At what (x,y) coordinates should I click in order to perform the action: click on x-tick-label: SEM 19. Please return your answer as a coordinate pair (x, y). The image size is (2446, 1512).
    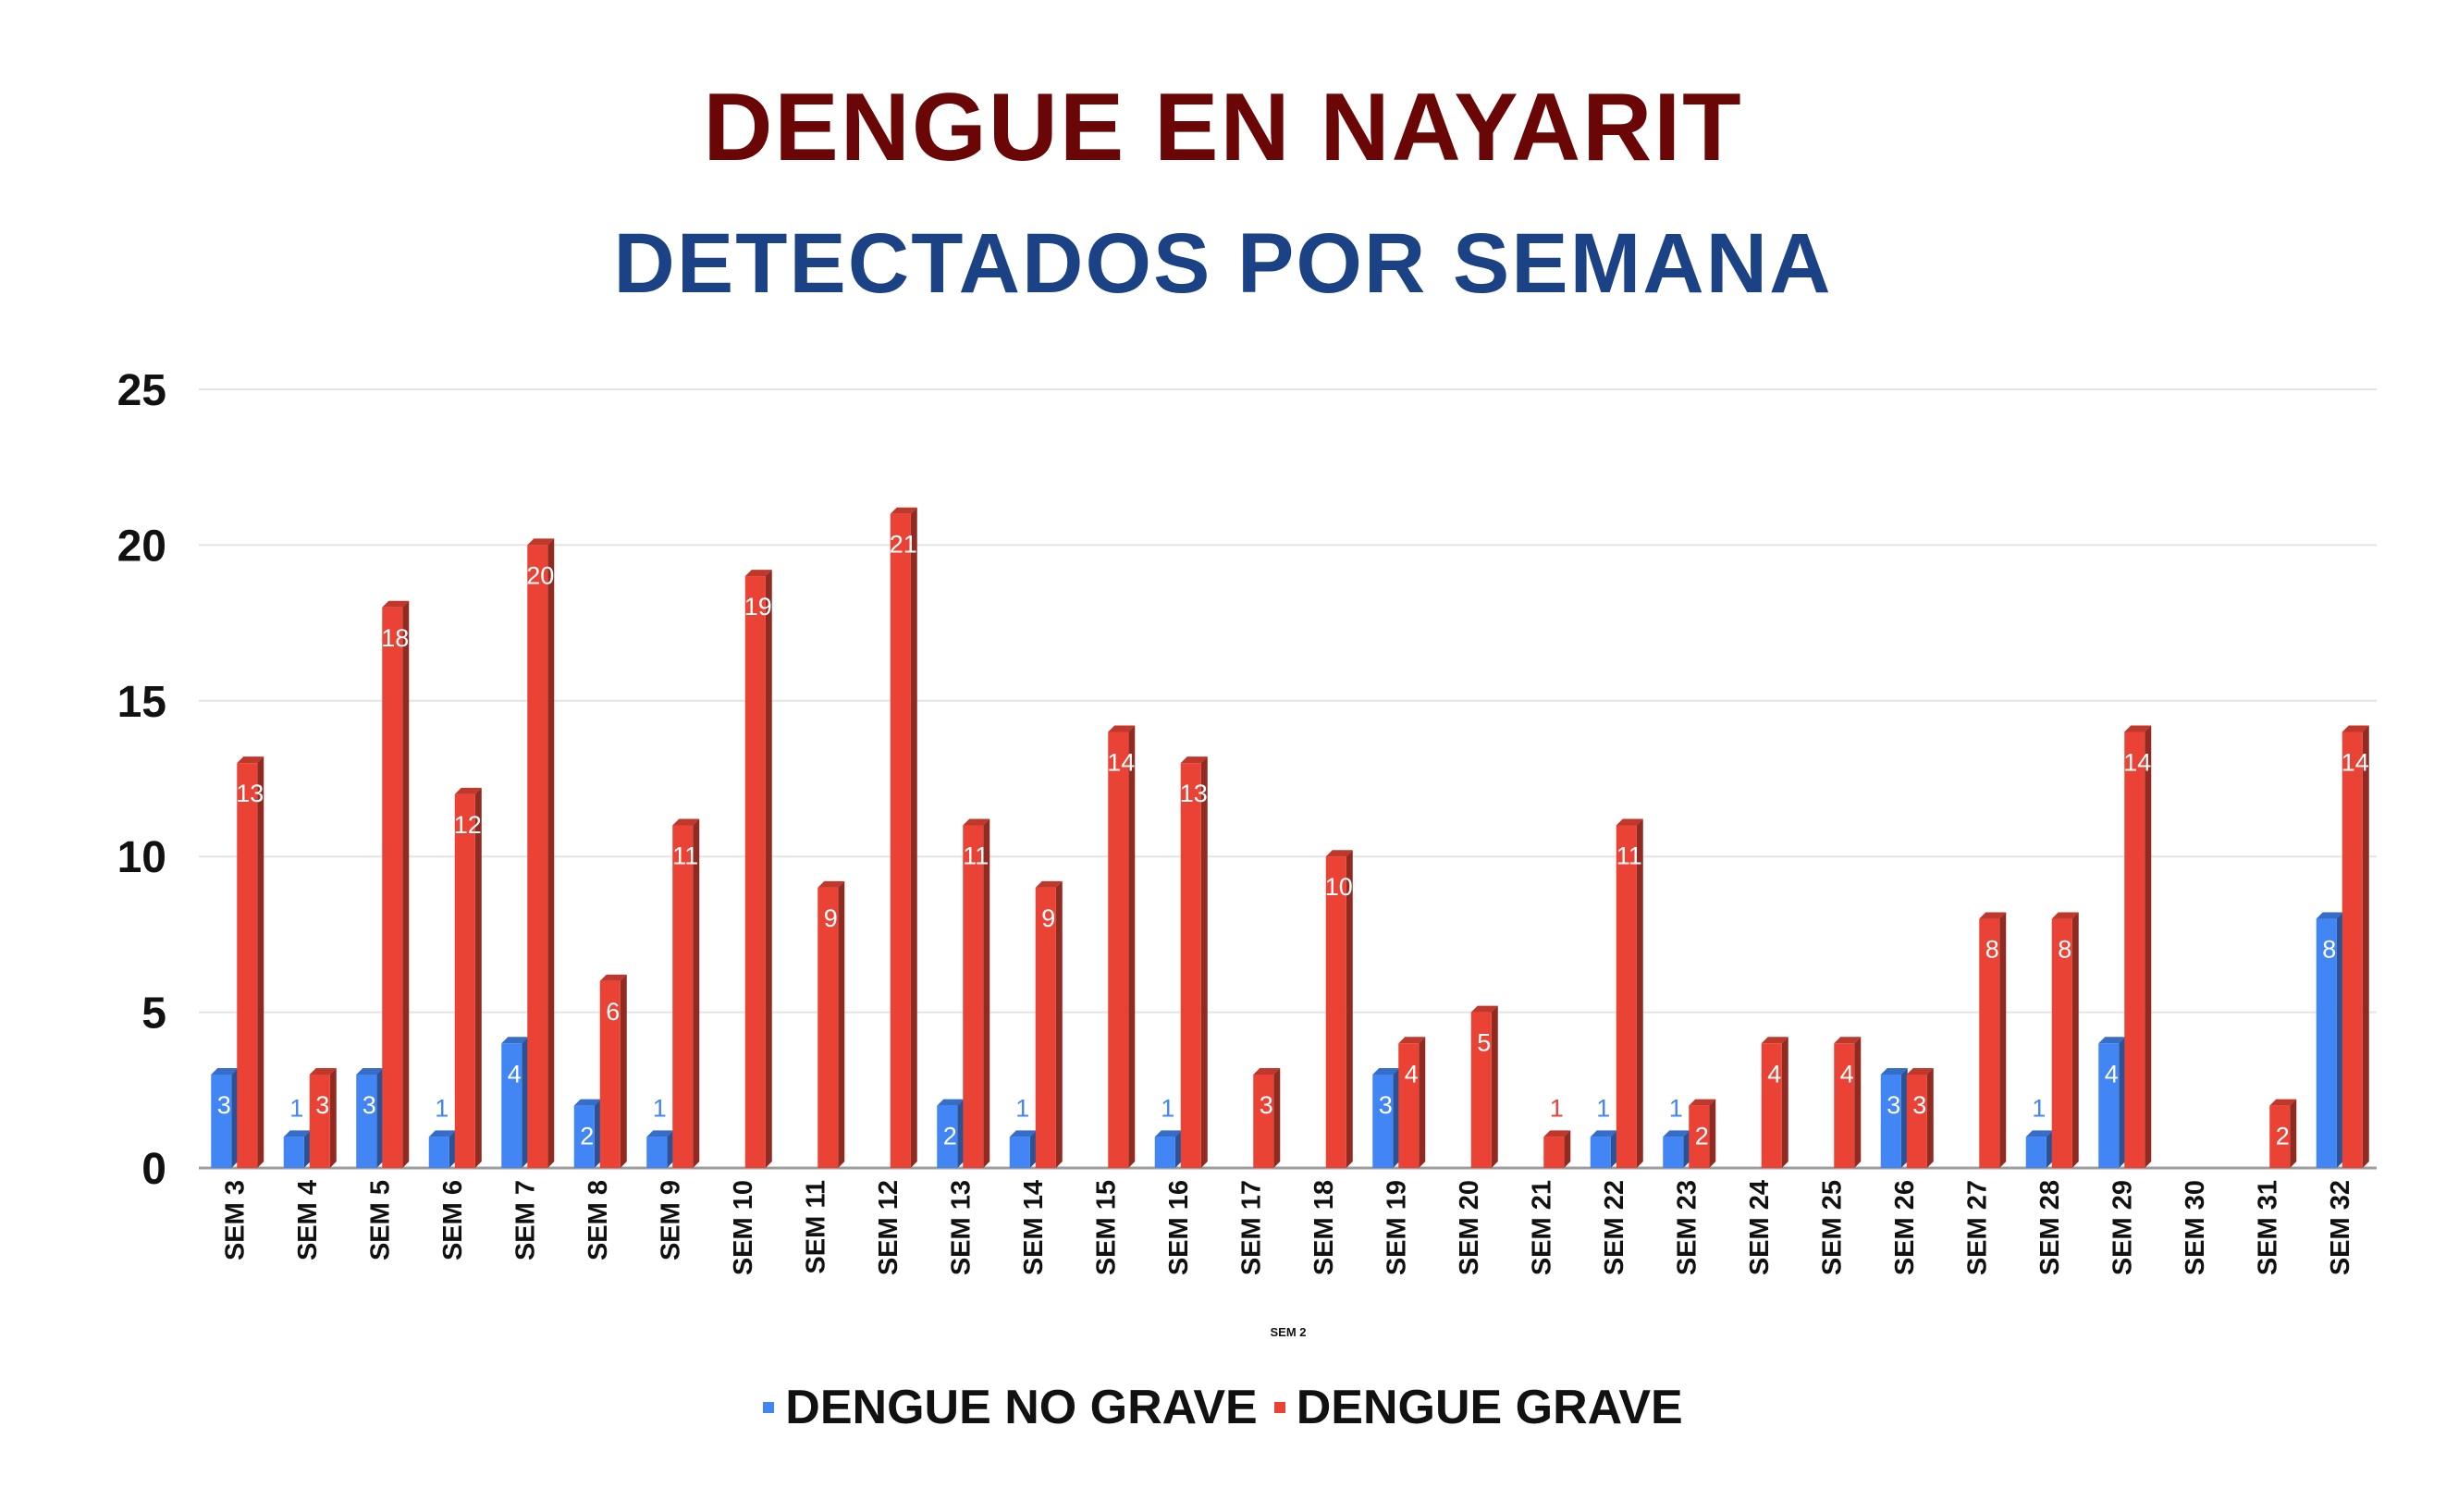
    Looking at the image, I should click on (1396, 1227).